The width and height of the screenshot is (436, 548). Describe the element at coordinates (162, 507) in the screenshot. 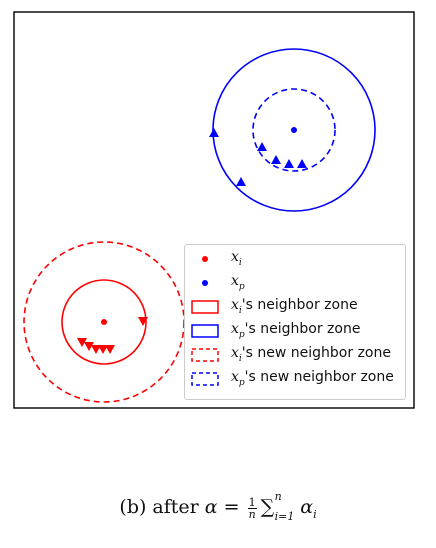

I see `caption-prefix: (b) after` at that location.